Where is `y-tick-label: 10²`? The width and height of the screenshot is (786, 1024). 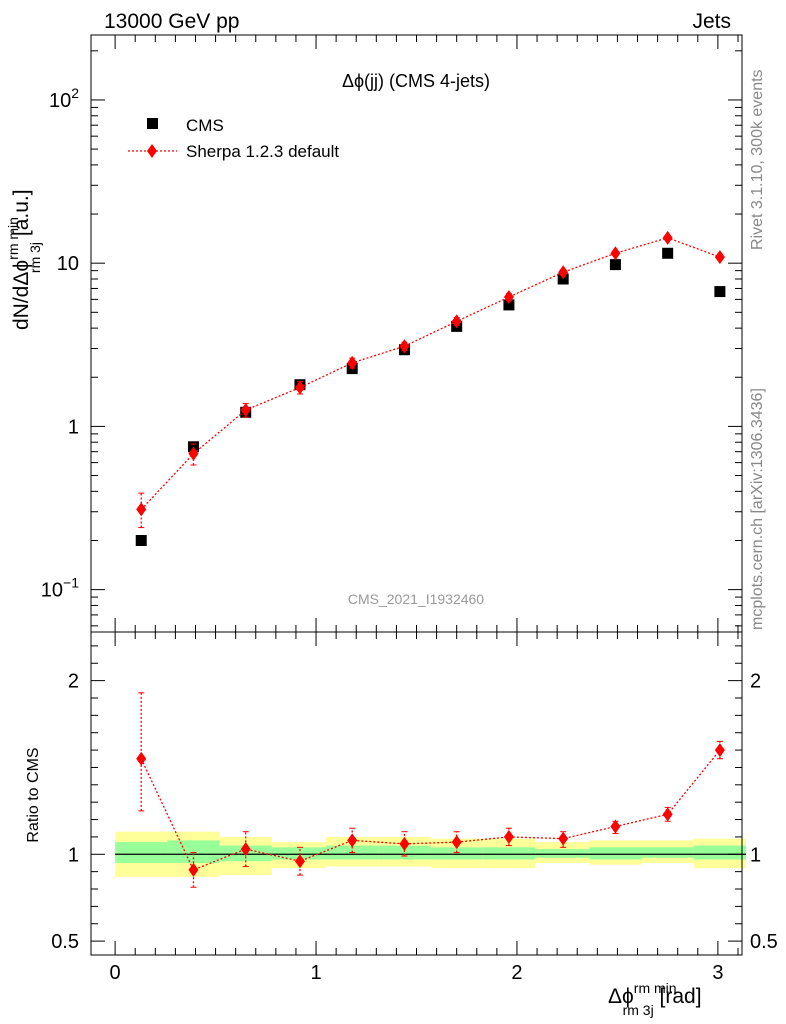 y-tick-label: 10² is located at coordinates (64, 98).